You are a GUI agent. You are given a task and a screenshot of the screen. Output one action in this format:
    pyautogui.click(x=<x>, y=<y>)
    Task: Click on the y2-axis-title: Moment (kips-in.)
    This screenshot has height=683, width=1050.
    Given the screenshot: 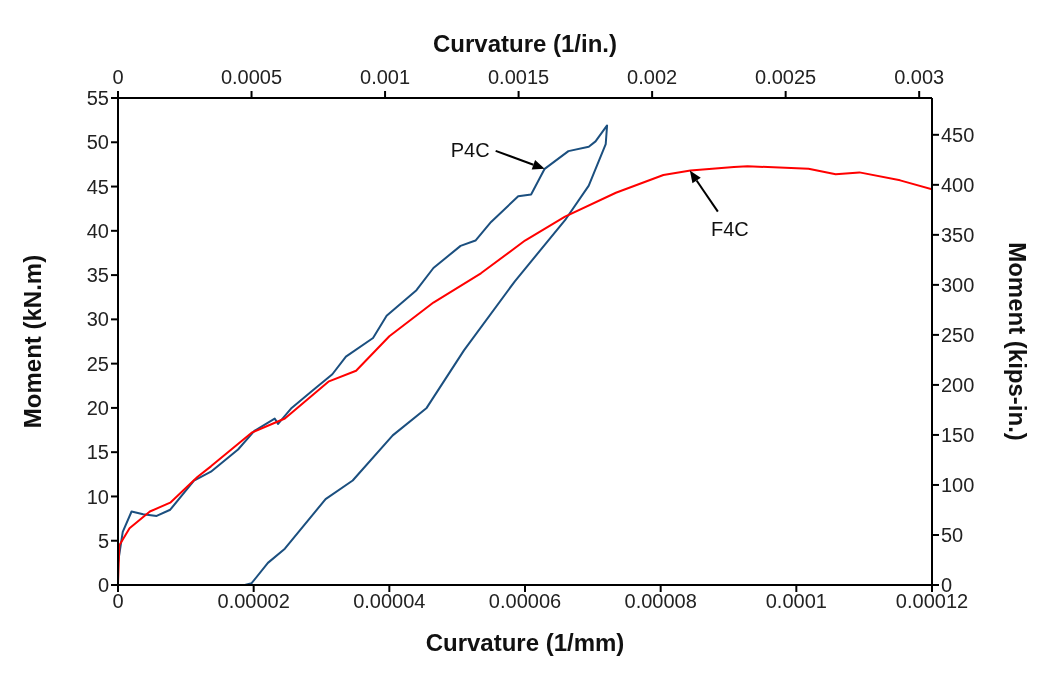 What is the action you would take?
    pyautogui.click(x=1018, y=341)
    